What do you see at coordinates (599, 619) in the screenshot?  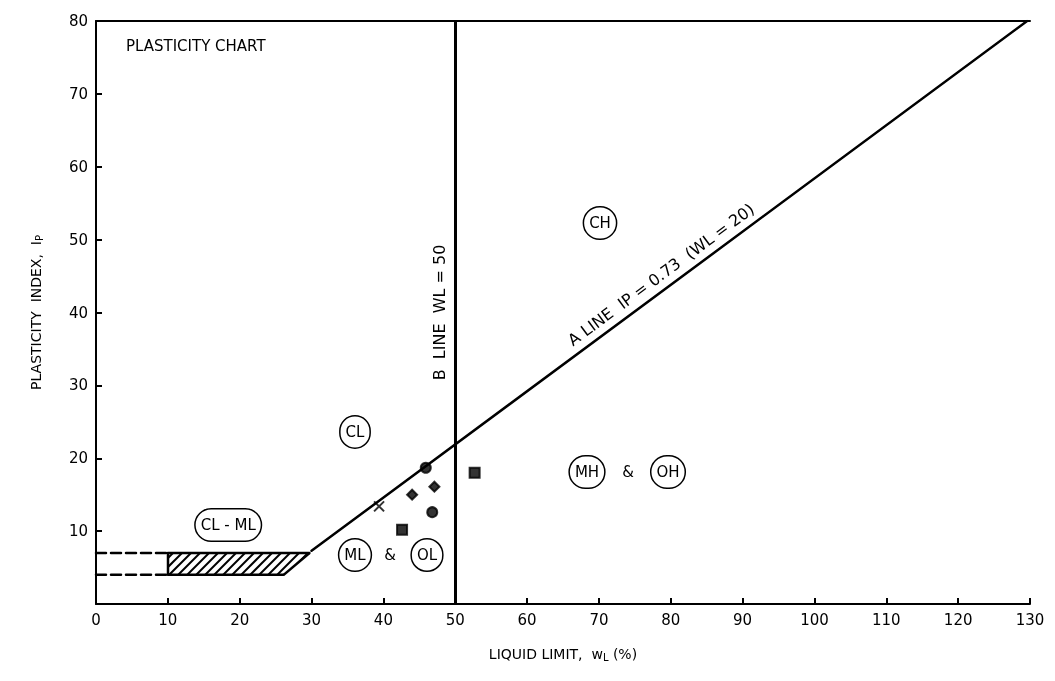 I see `x-tick-label: 70` at bounding box center [599, 619].